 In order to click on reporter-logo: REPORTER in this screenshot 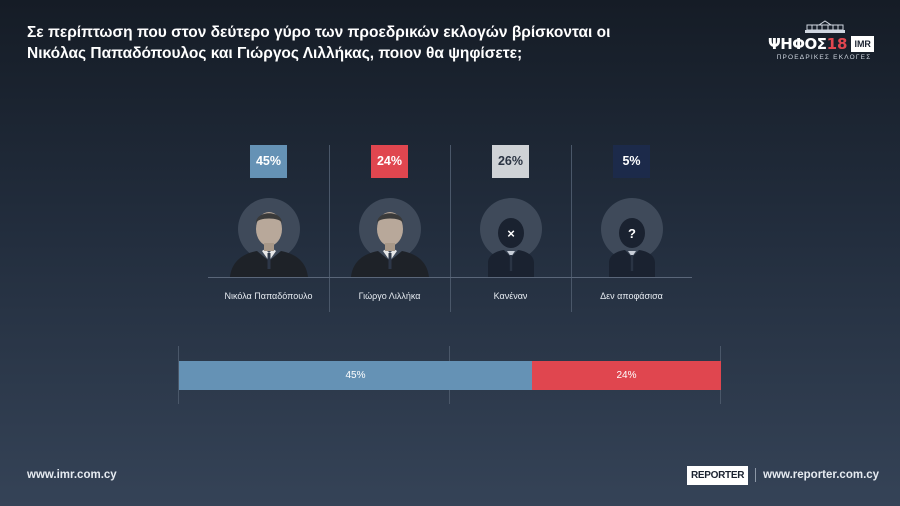, I will do `click(718, 475)`.